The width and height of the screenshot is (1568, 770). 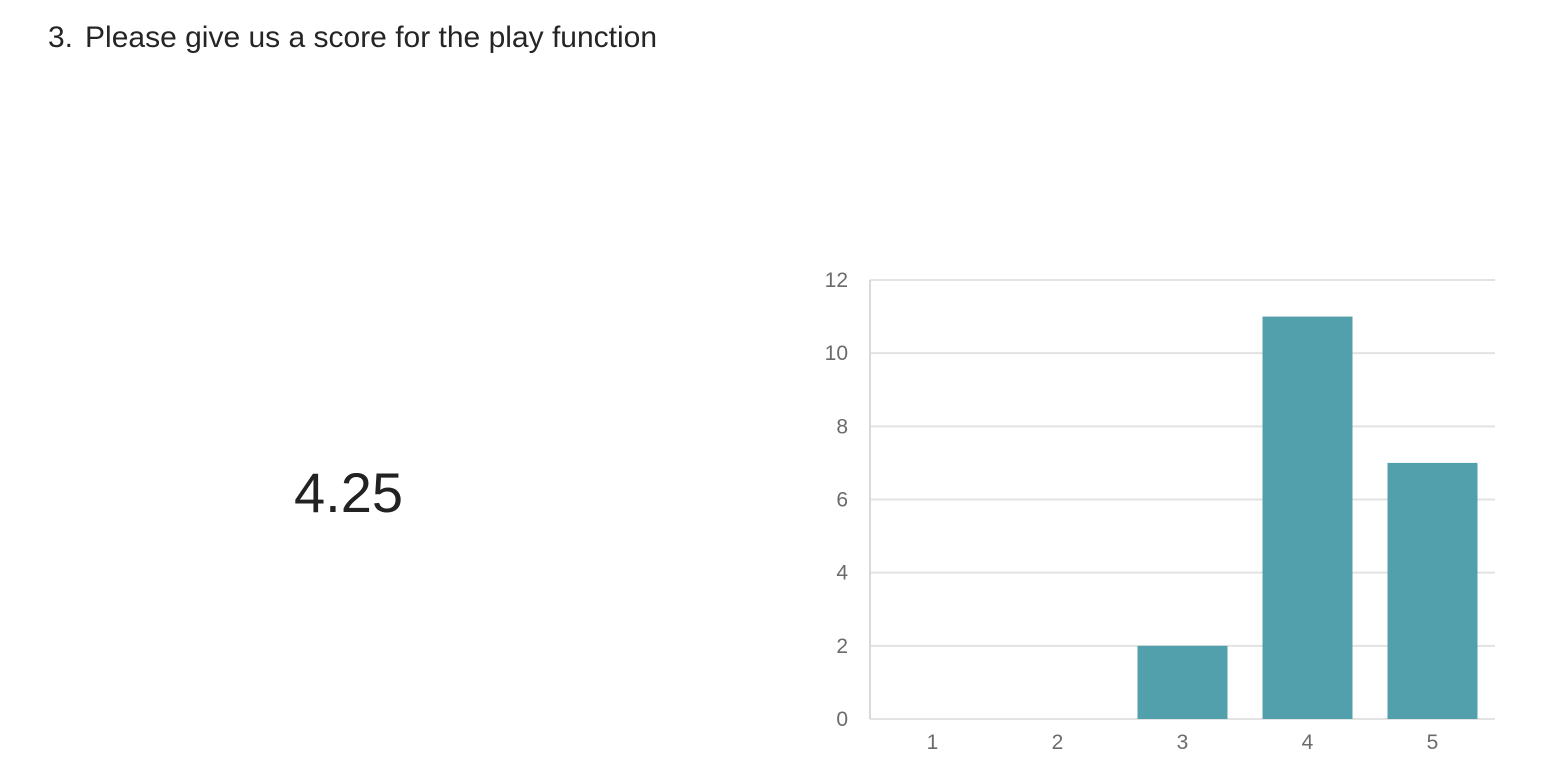 I want to click on x-tick-label: 4, so click(x=1308, y=742).